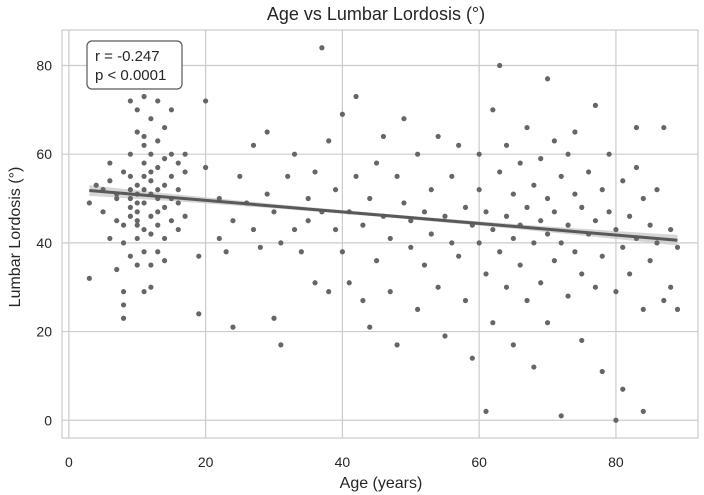 The width and height of the screenshot is (704, 495). Describe the element at coordinates (44, 243) in the screenshot. I see `y-tick-label: 40` at that location.